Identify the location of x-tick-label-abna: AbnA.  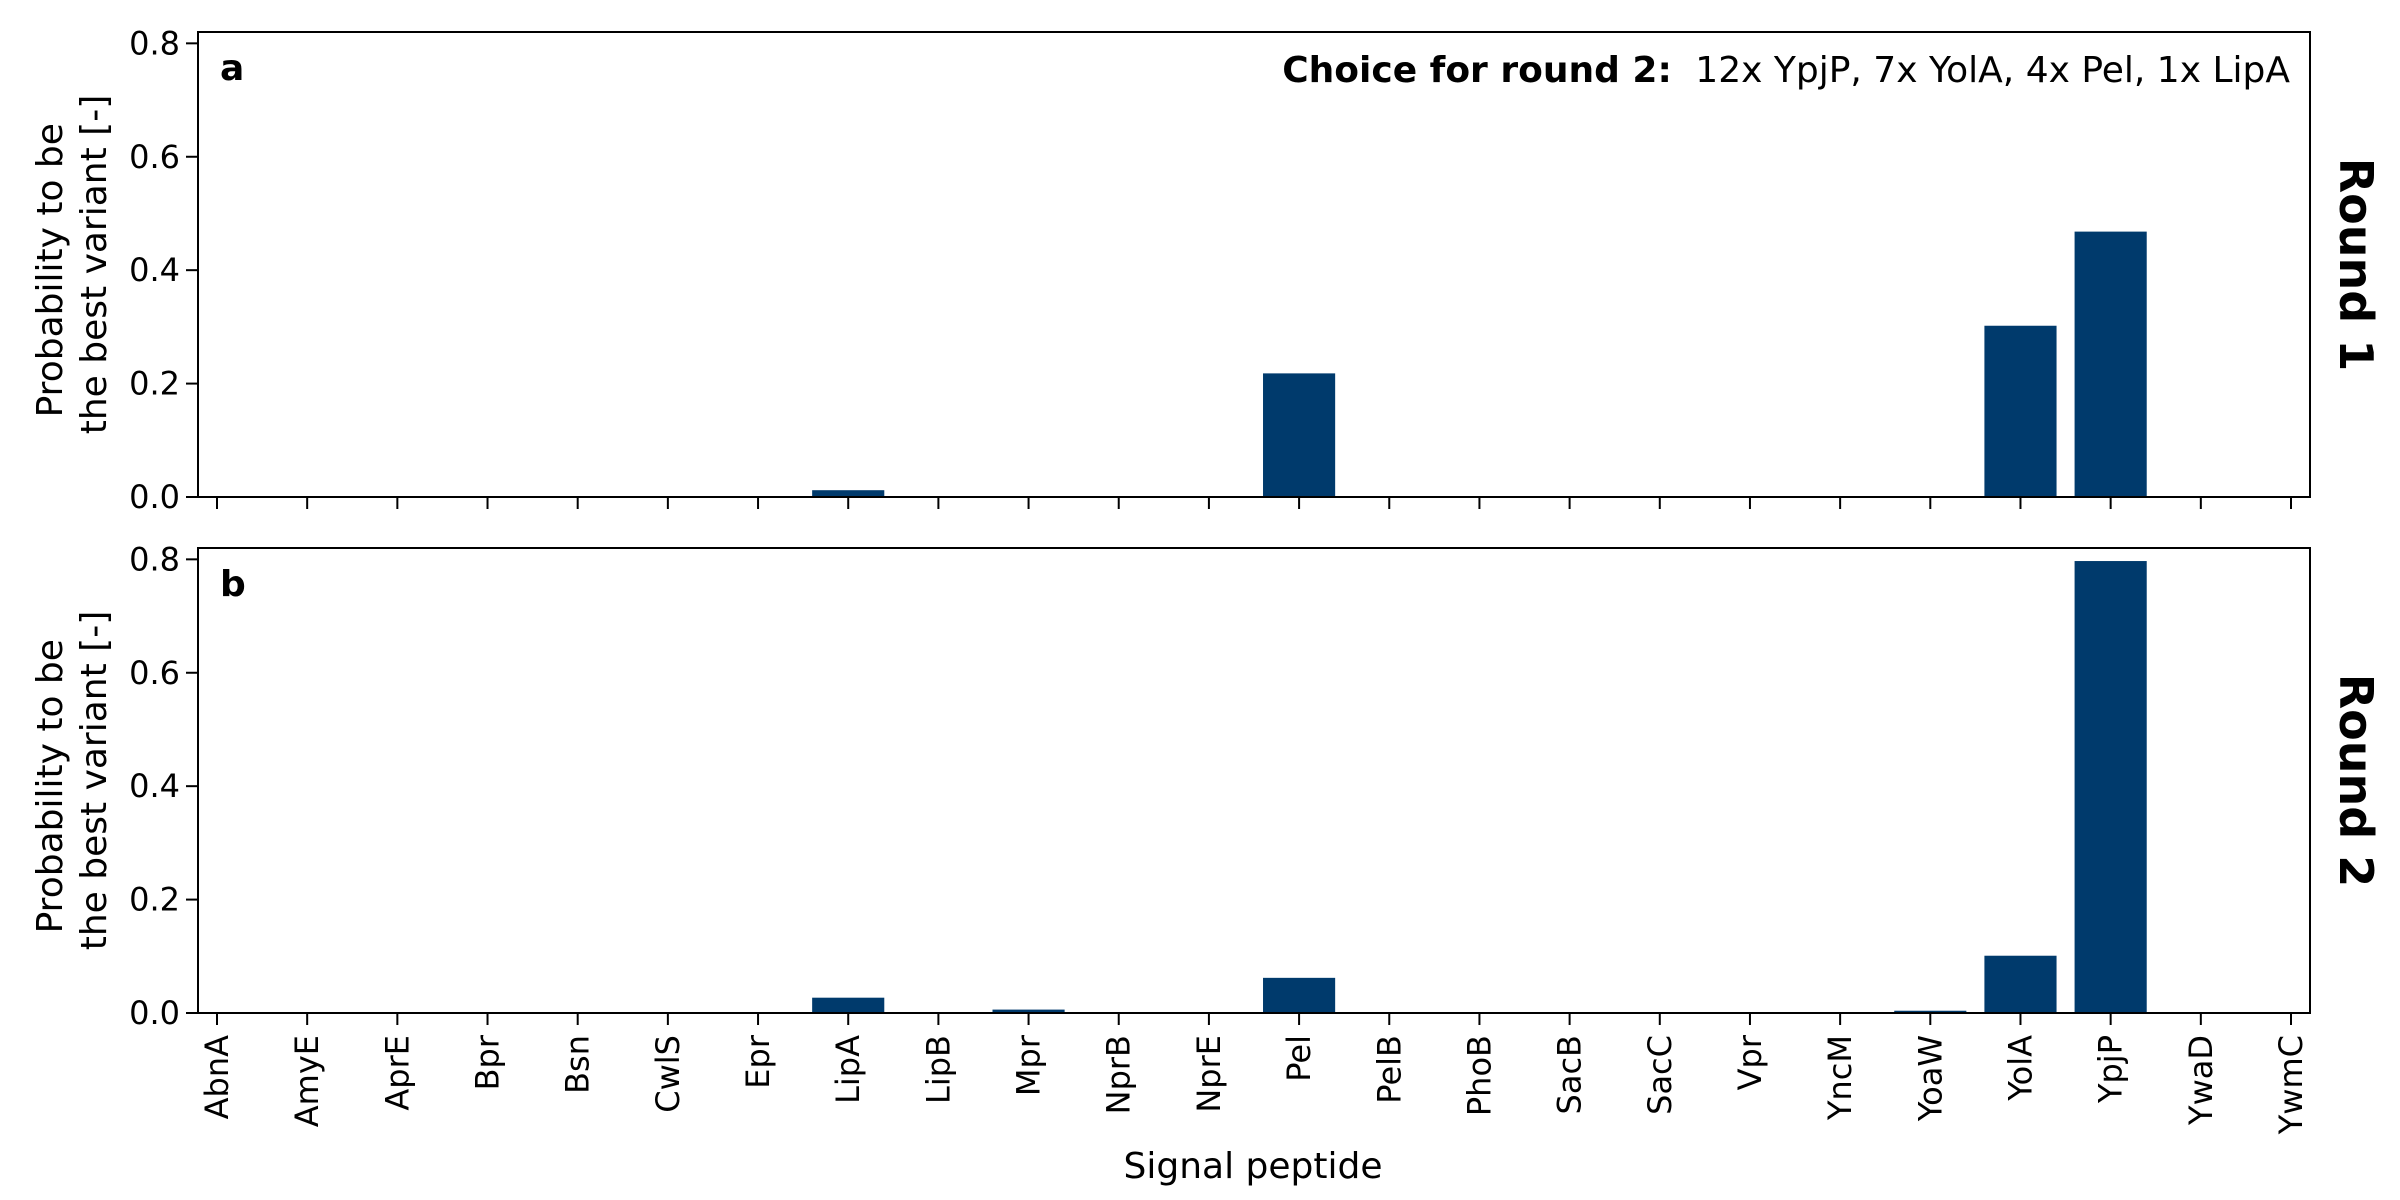
(217, 1077).